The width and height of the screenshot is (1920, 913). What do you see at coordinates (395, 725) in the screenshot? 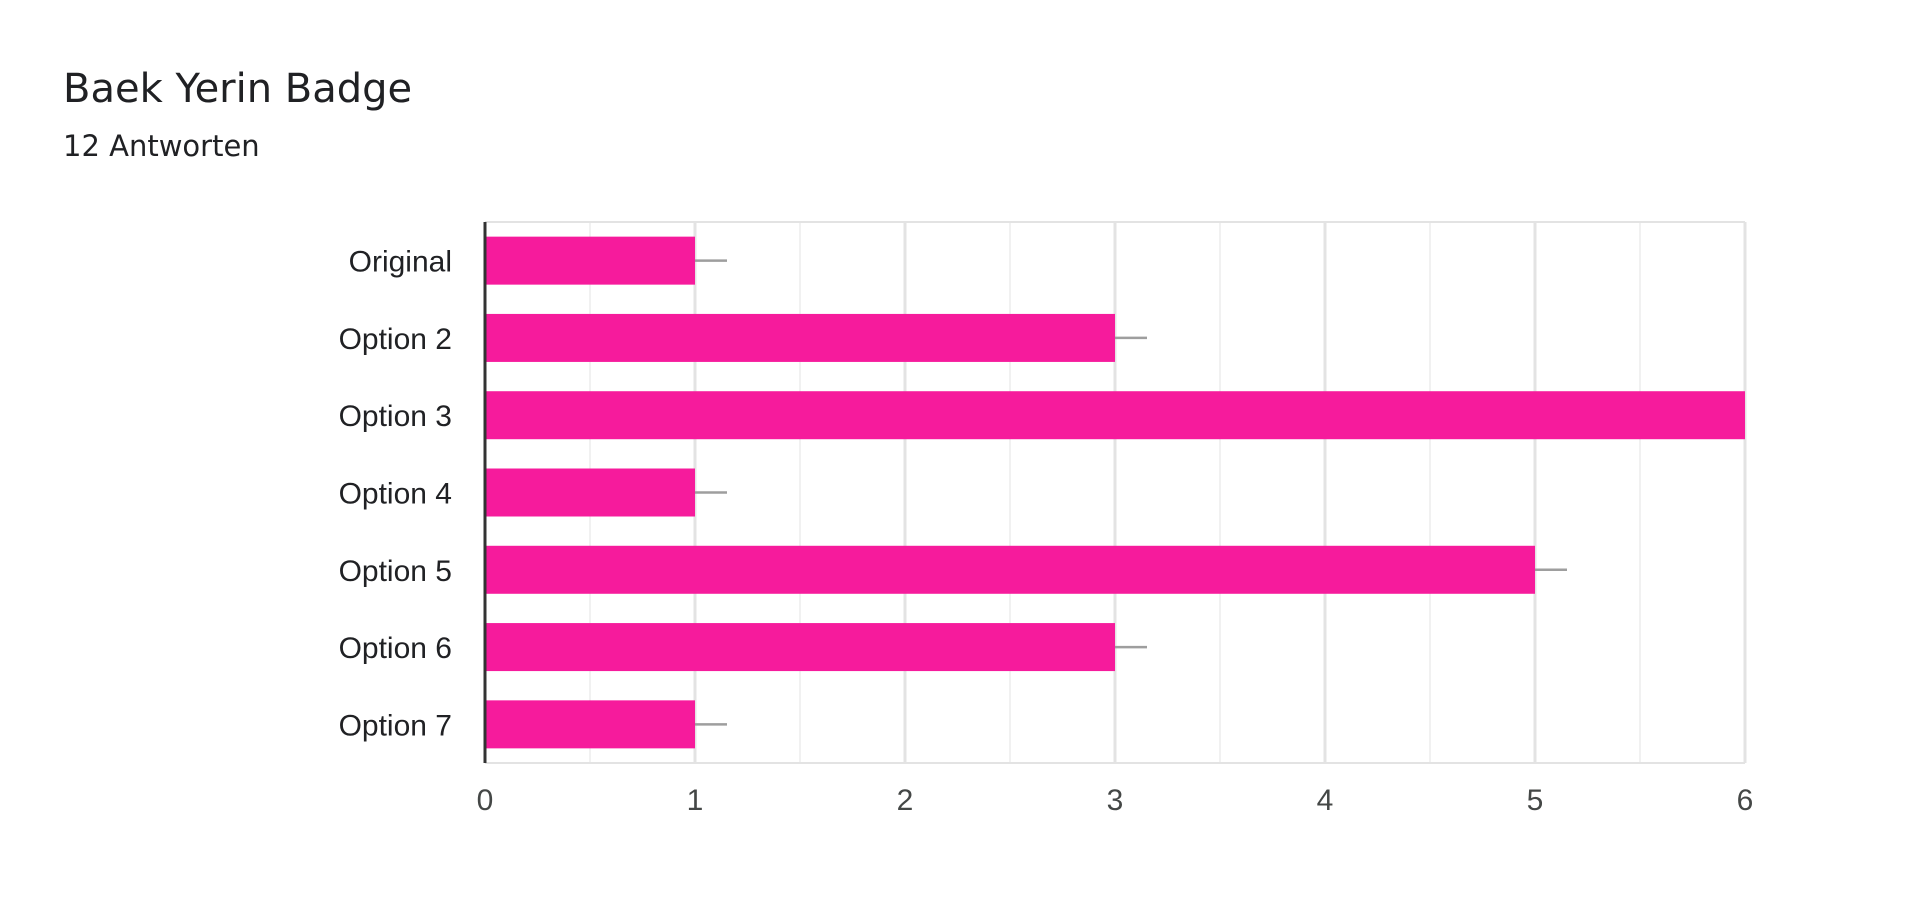
I see `category-label: Option 7` at bounding box center [395, 725].